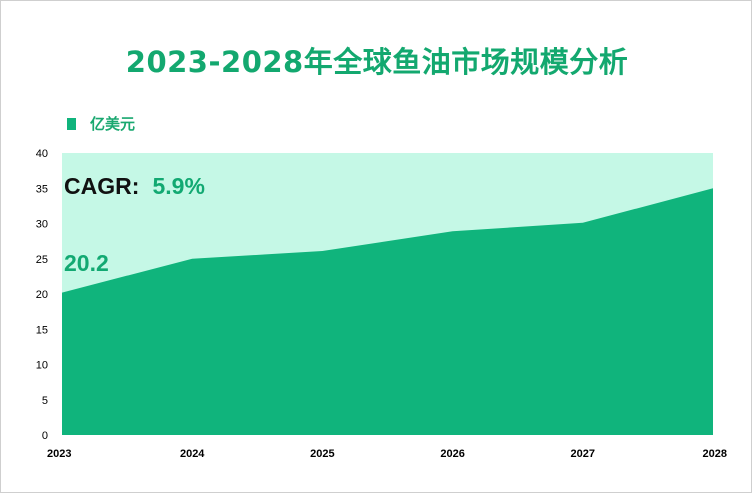 This screenshot has width=752, height=493. Describe the element at coordinates (377, 62) in the screenshot. I see `chart-title: 2023-2028年全球鱼油市场规模分析` at that location.